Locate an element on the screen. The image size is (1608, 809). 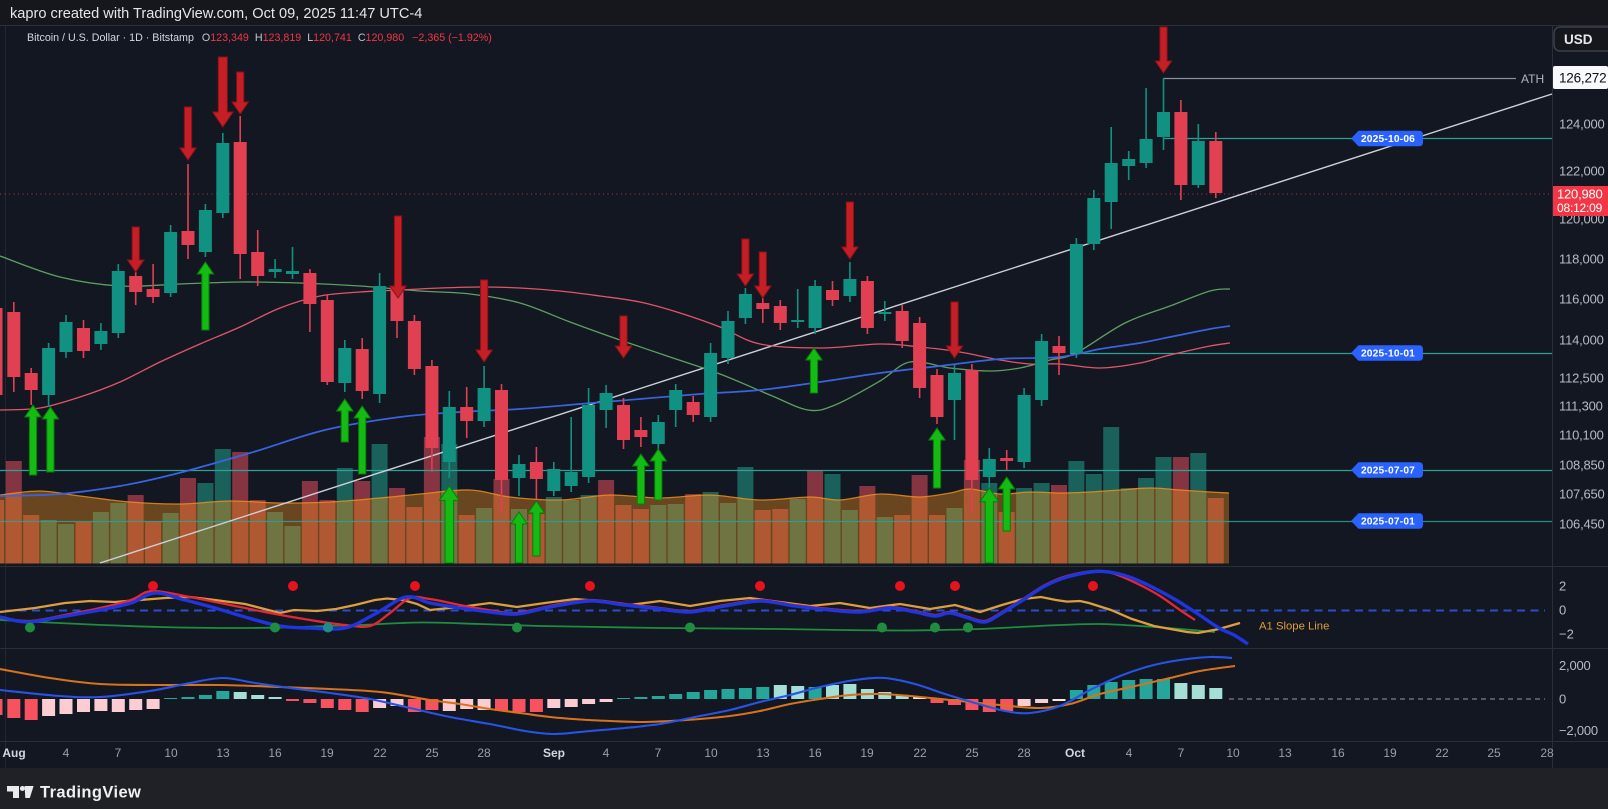
svg-text: 2025-07-07 is located at coordinates (1388, 471).